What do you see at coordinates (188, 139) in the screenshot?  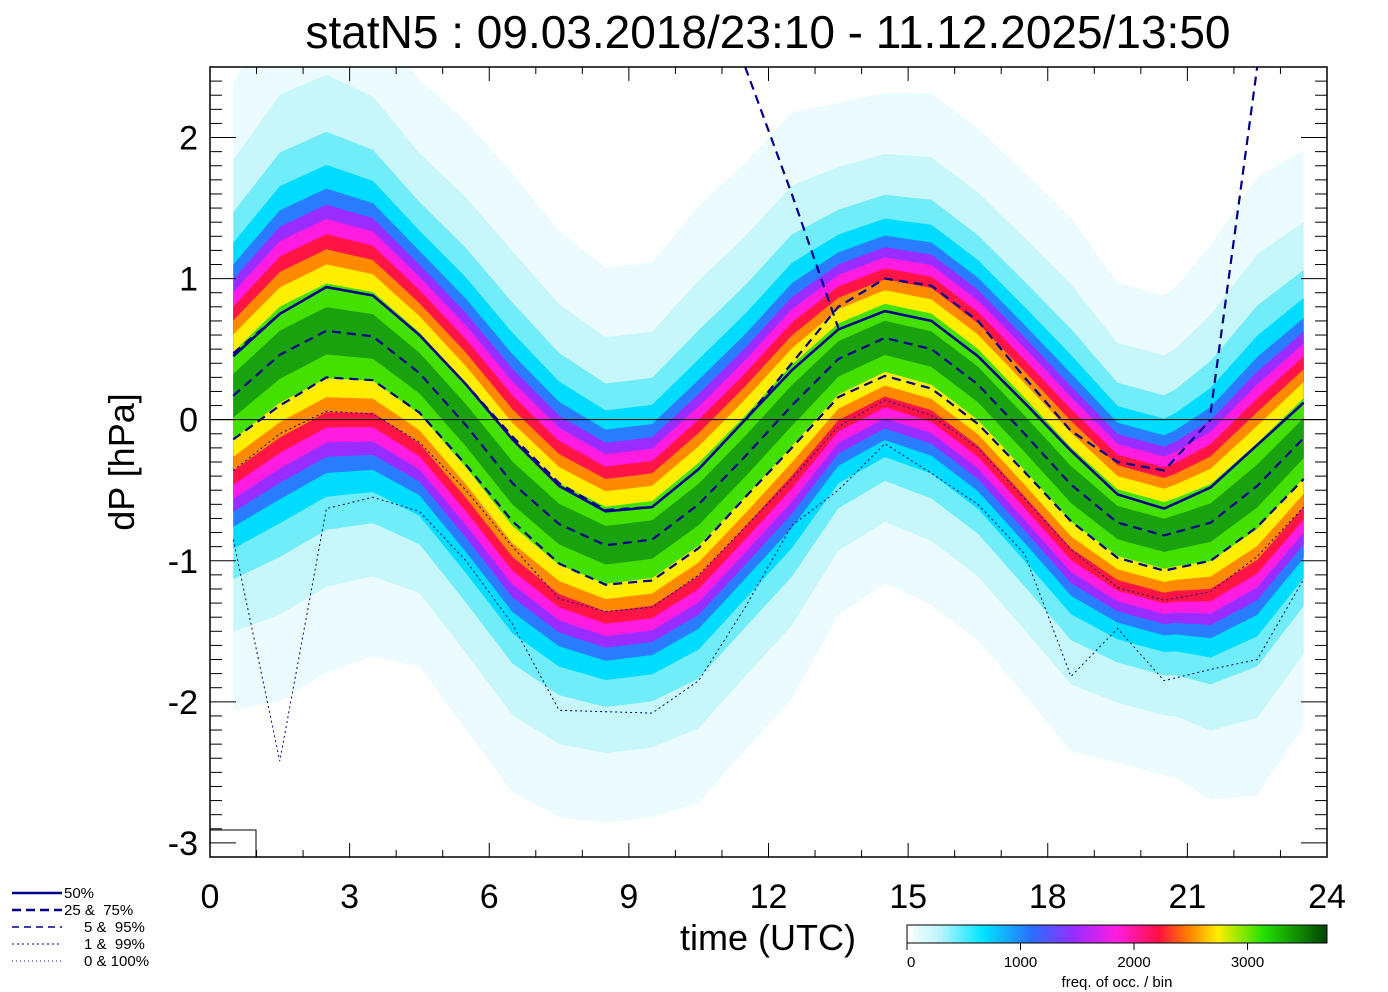 I see `y-tick-label-5: 2` at bounding box center [188, 139].